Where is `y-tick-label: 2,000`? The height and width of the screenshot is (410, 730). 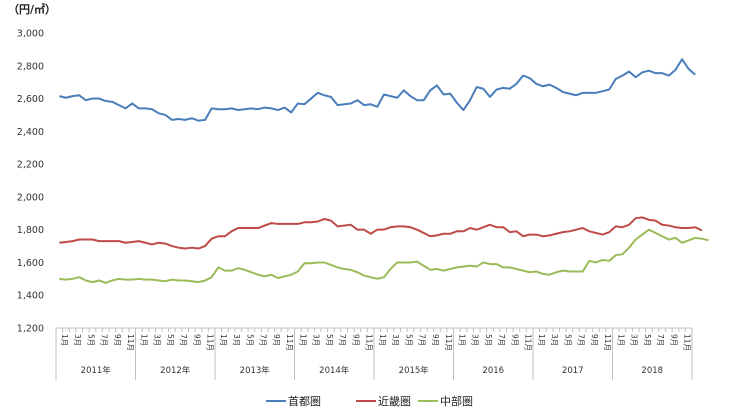 y-tick-label: 2,000 is located at coordinates (30, 197).